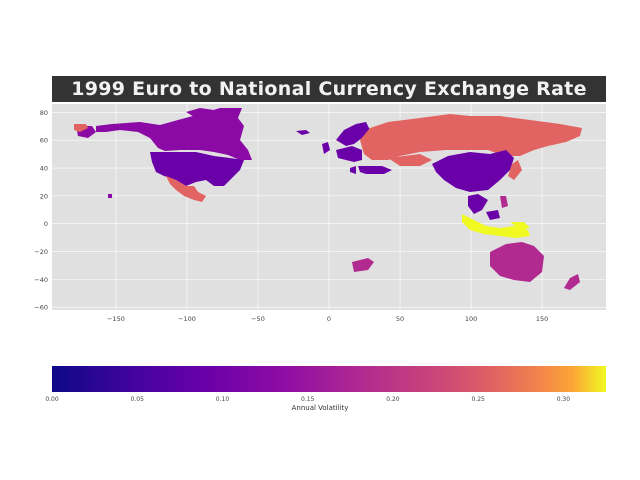 This screenshot has height=480, width=640. I want to click on country-greenland, so click(81, 128).